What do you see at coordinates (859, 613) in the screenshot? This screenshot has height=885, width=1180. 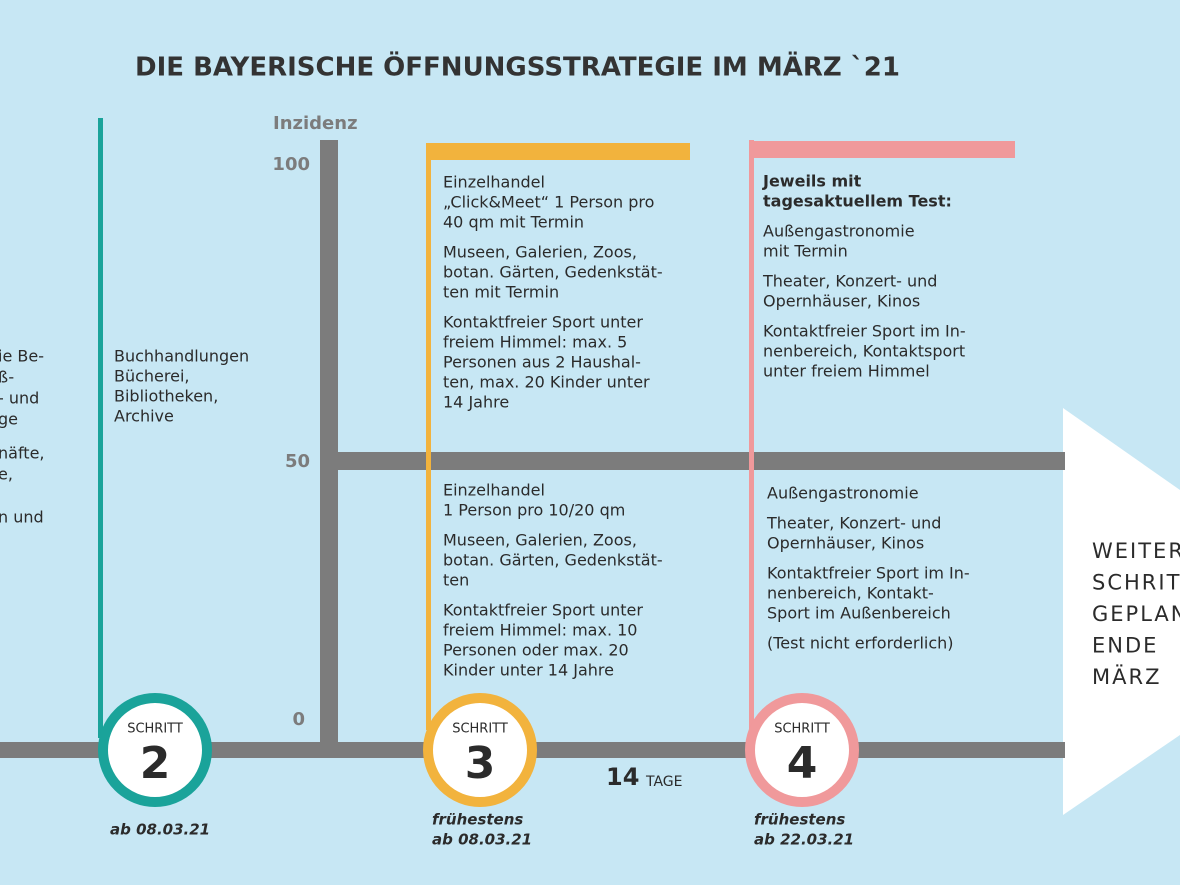 I see `text-line: Sport im Außenbereich` at bounding box center [859, 613].